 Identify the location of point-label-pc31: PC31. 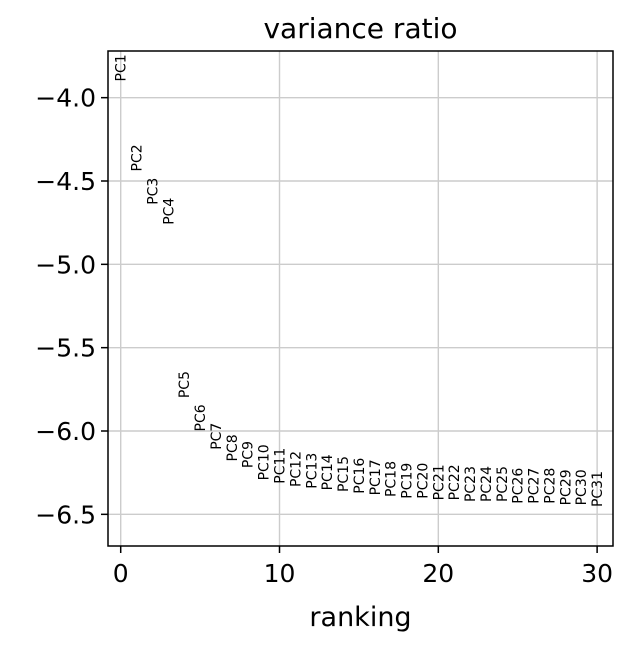
(598, 489).